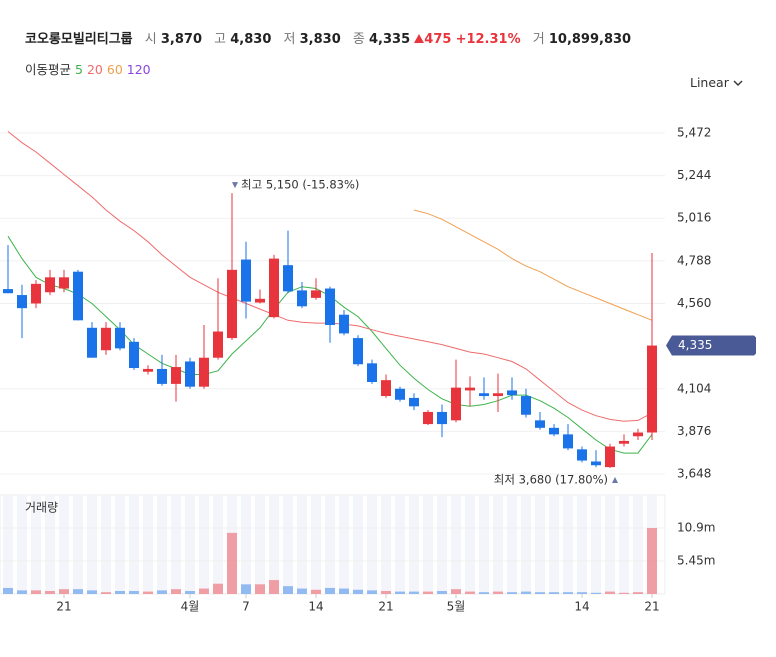 Image resolution: width=776 pixels, height=657 pixels. Describe the element at coordinates (300, 185) in the screenshot. I see `annotation: 최고 5,150 (-15.83%)` at that location.